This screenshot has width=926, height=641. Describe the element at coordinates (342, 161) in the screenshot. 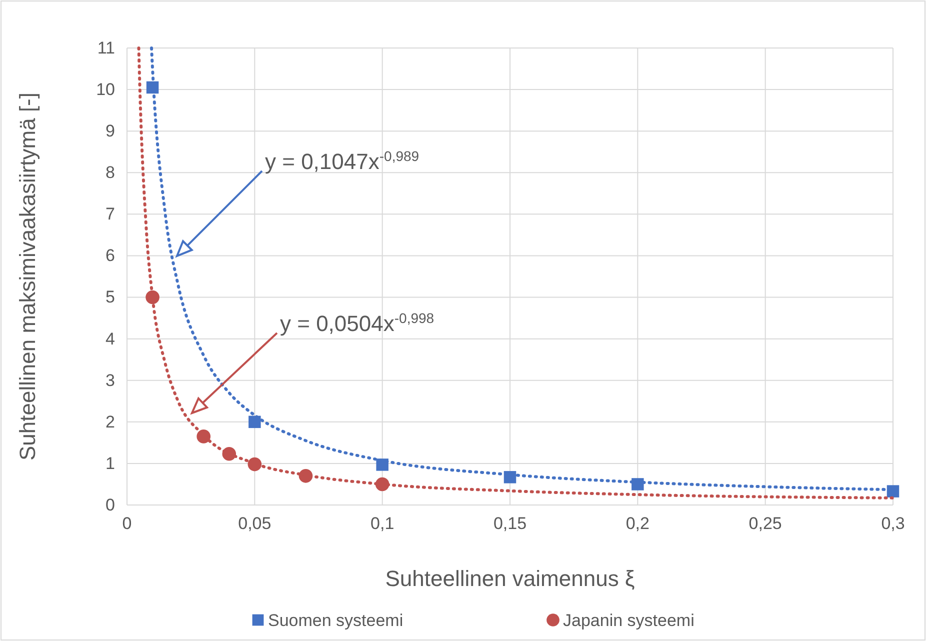

I see `annotation: y = 0,1047x$^{-0,989}$` at that location.